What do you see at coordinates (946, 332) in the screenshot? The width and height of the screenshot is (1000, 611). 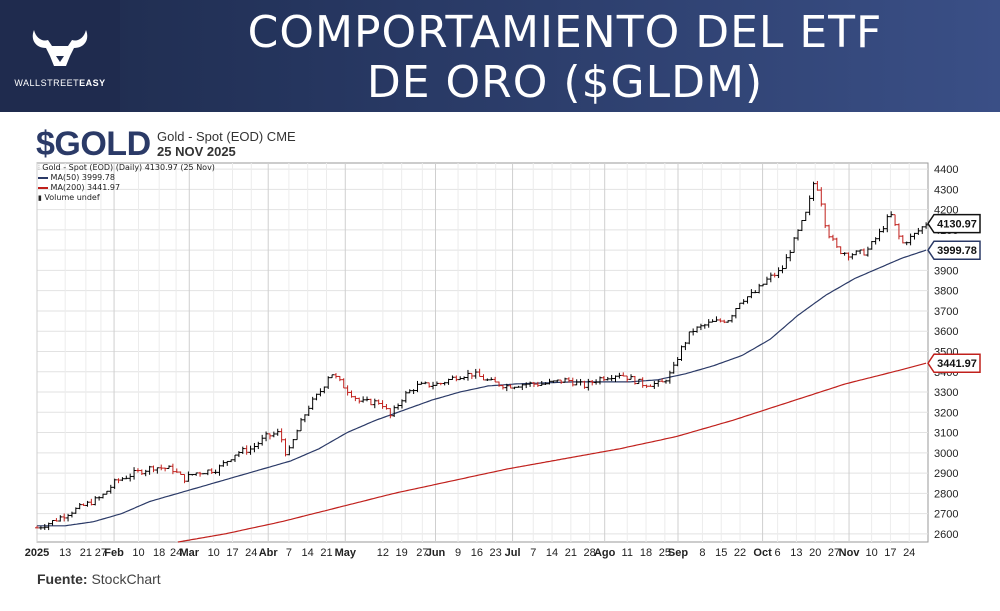 I see `y-tick-label: 3600` at bounding box center [946, 332].